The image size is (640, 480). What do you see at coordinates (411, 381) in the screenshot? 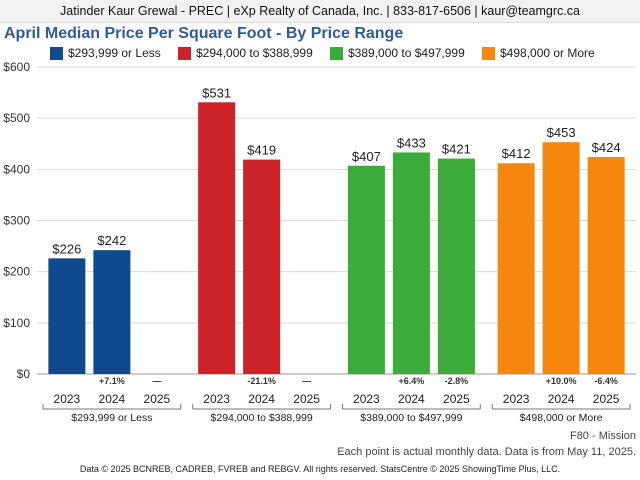
I see `change-label: +6.4%` at bounding box center [411, 381].